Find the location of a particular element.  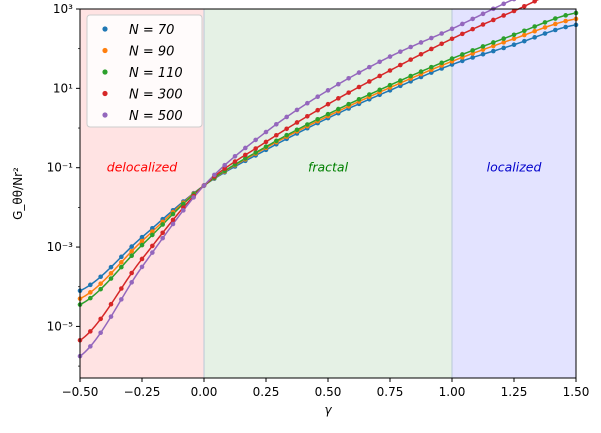

legend-marker-N300 is located at coordinates (105, 93).